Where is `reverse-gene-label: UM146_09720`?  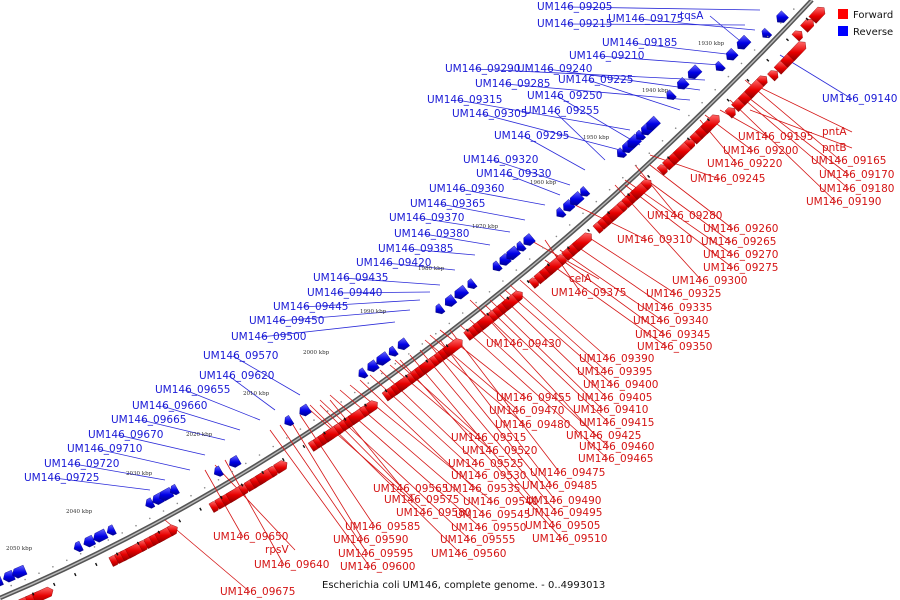
reverse-gene-label: UM146_09720 is located at coordinates (81, 464).